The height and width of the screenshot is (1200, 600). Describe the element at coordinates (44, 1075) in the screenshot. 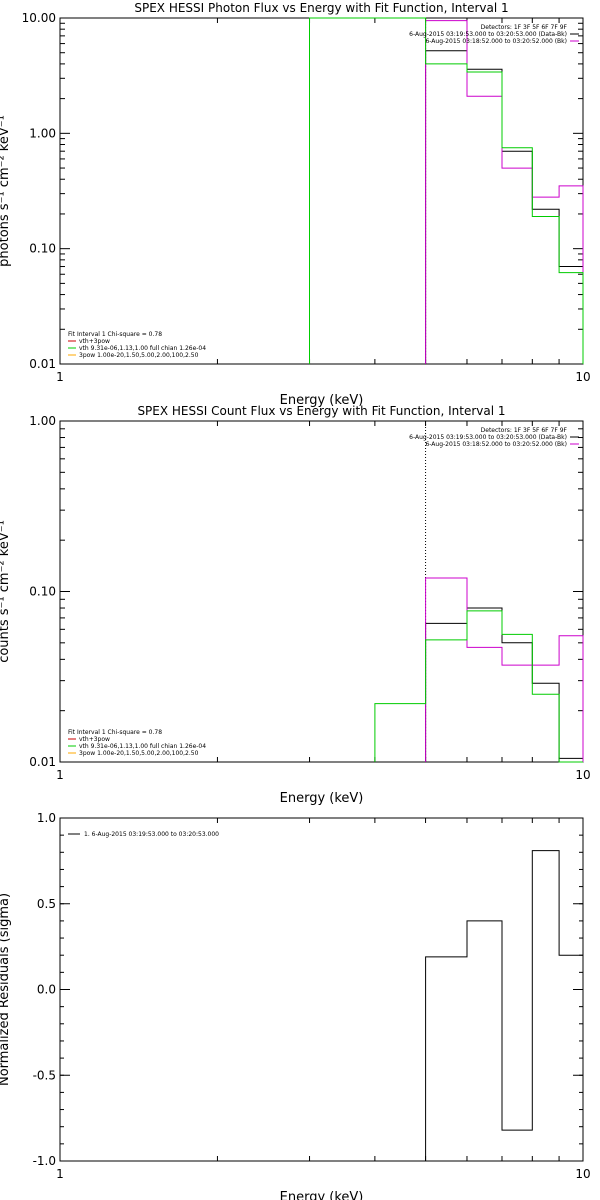

I see `y-tick-label: -0.5` at that location.